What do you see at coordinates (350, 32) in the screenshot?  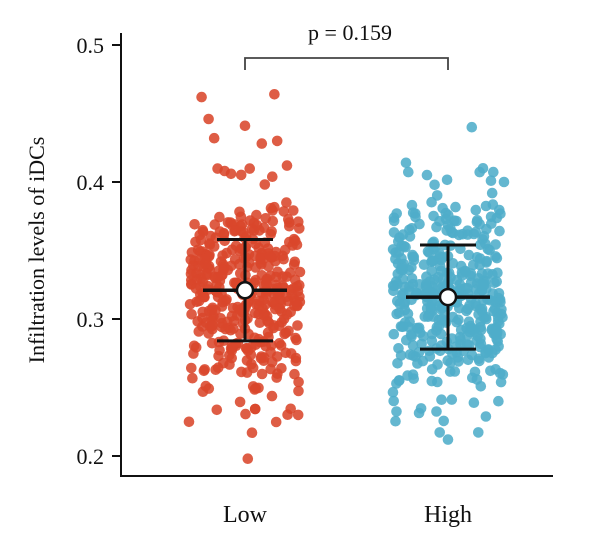 I see `p-value-annotation: p = 0.159` at bounding box center [350, 32].